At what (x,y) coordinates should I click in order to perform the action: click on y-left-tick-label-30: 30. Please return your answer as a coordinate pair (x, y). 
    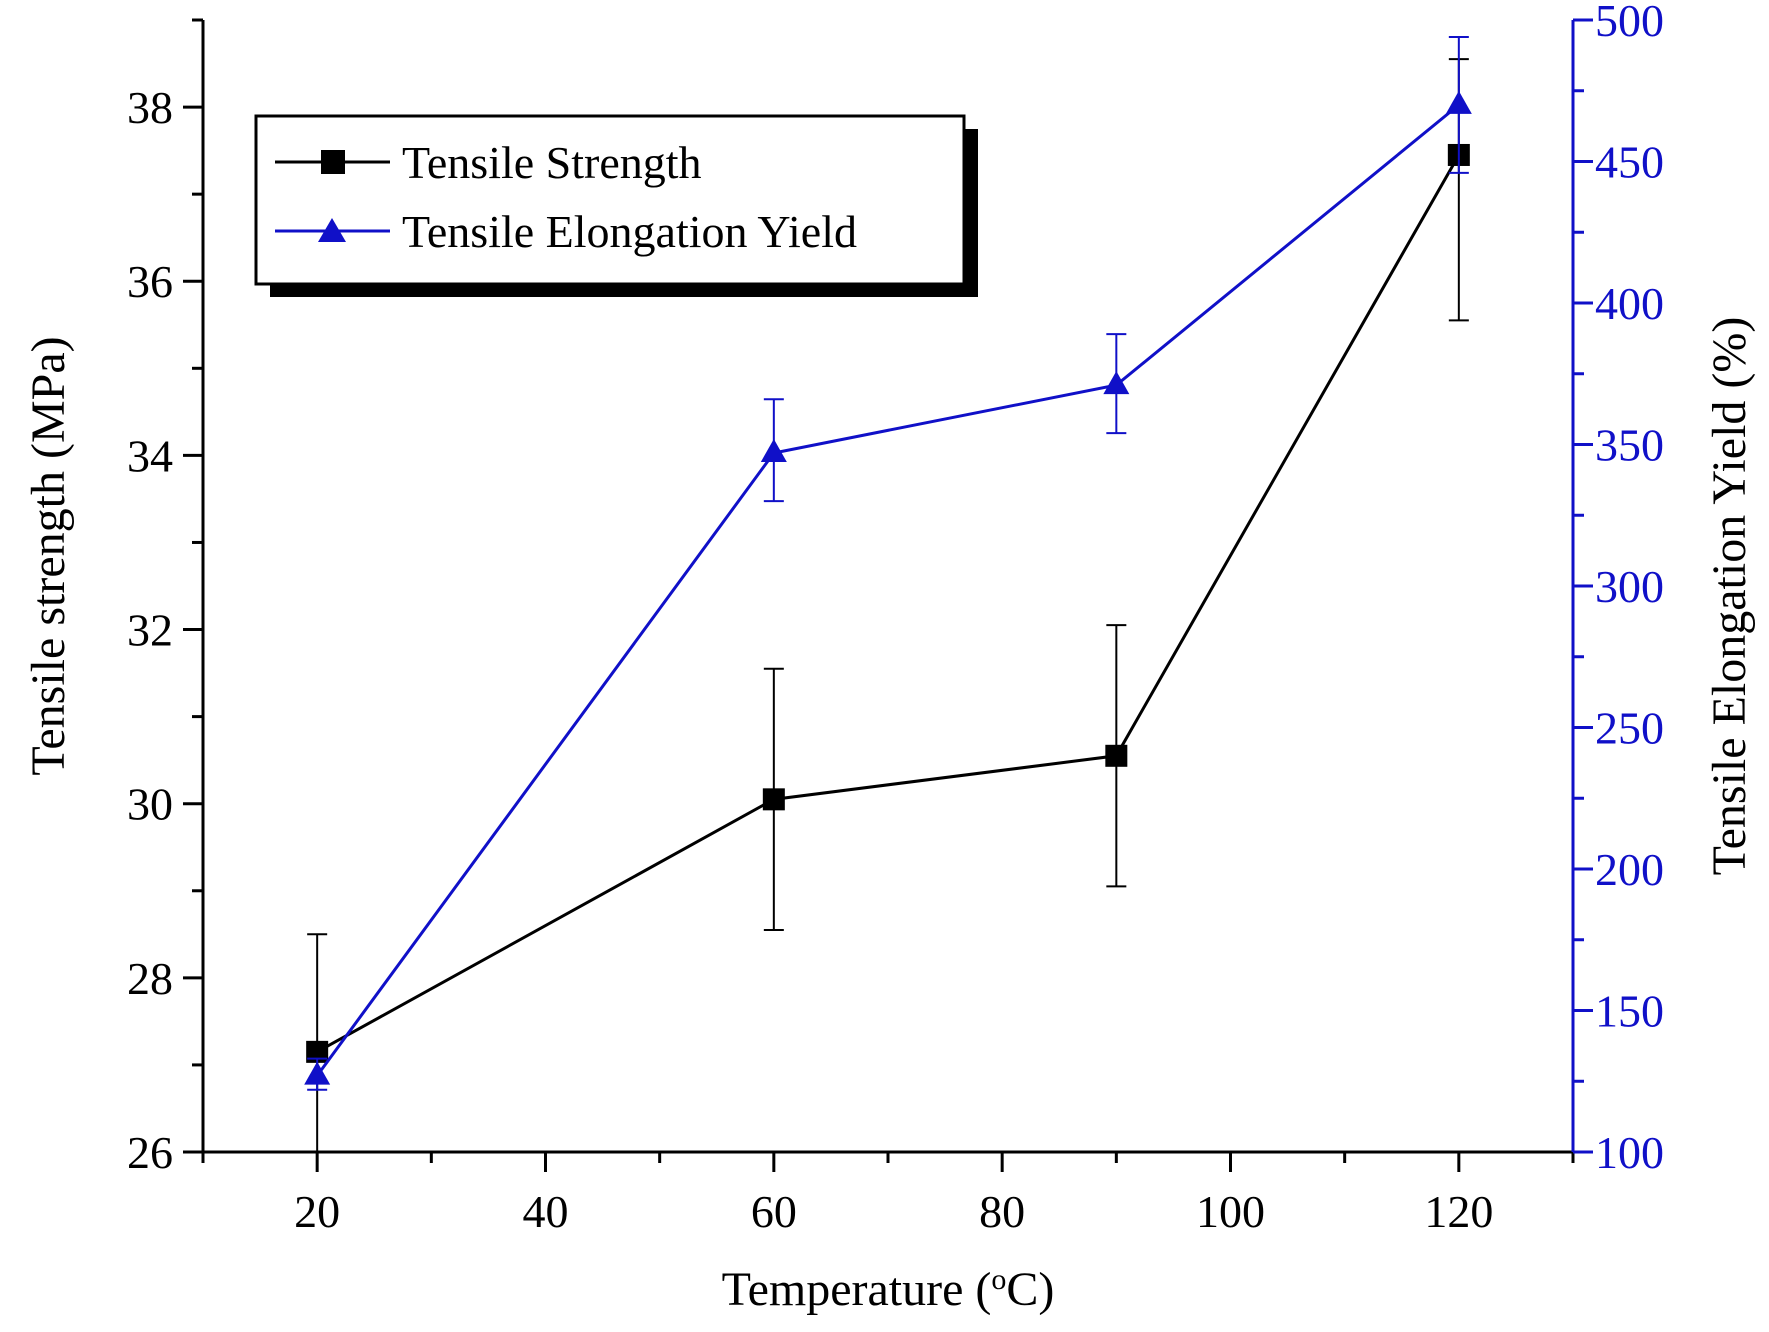
    Looking at the image, I should click on (150, 804).